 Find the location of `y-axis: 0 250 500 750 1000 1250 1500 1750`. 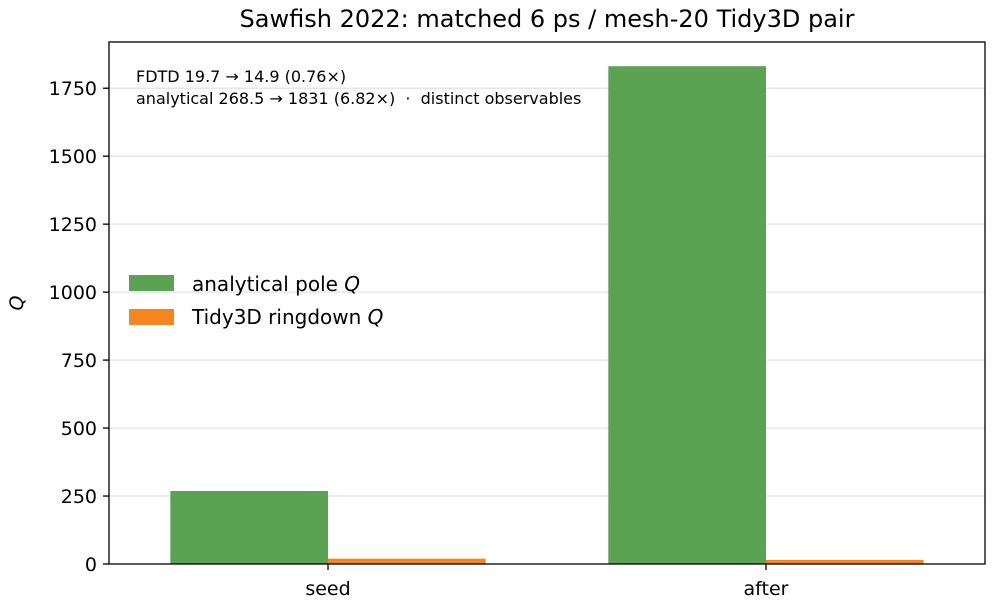

y-axis: 0 250 500 750 1000 1250 1500 1750 is located at coordinates (79, 327).